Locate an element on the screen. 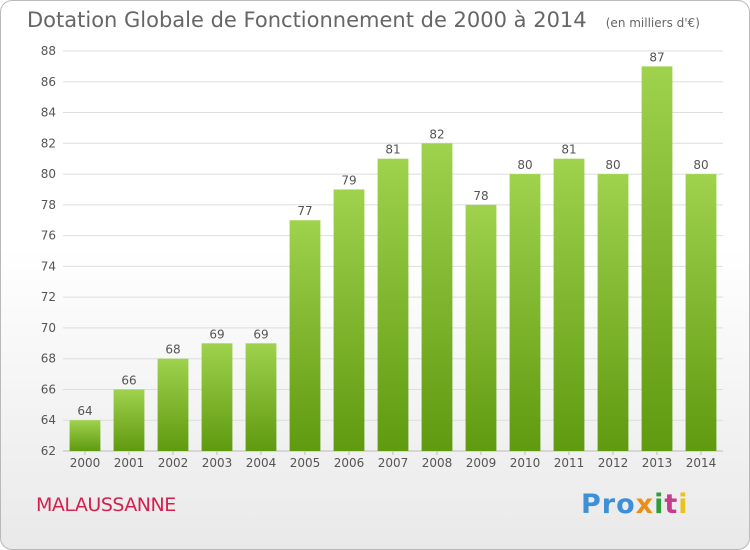 This screenshot has height=550, width=750. x-tick-label: 2012 is located at coordinates (613, 463).